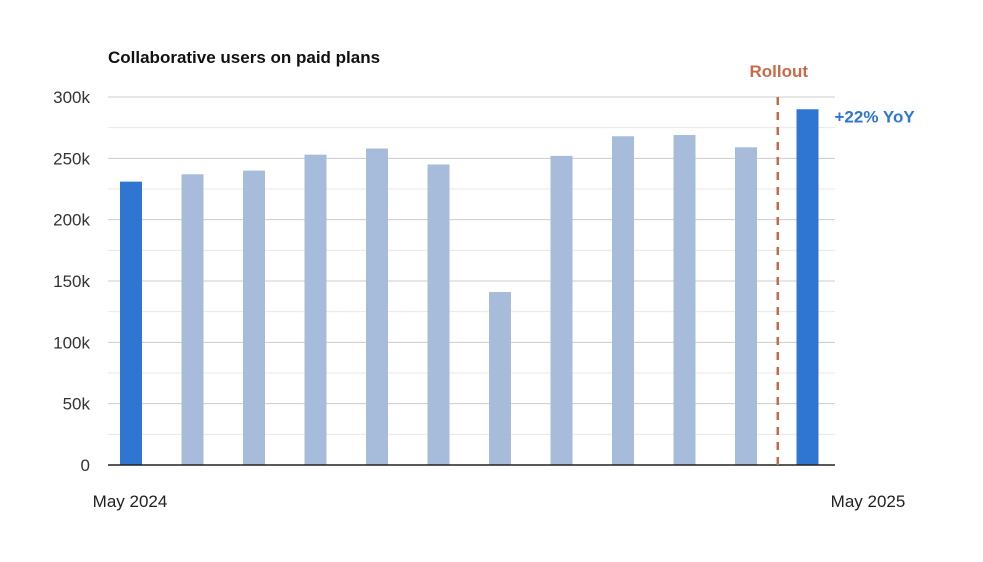 The image size is (983, 562). I want to click on y-tick-label: 250k, so click(71, 158).